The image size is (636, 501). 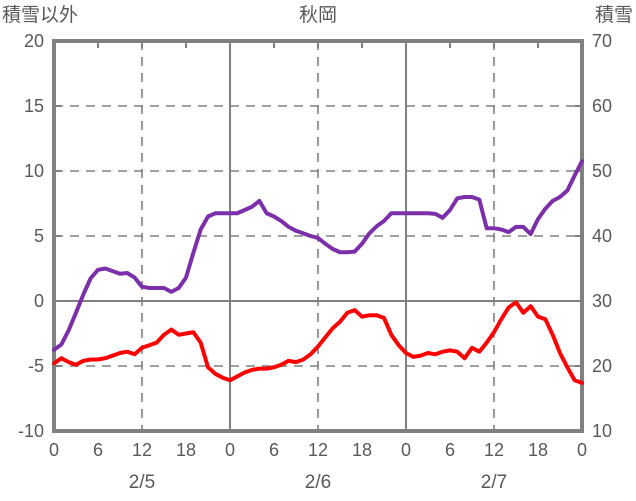 I want to click on y-axis-left-tick: 20, so click(x=33, y=41).